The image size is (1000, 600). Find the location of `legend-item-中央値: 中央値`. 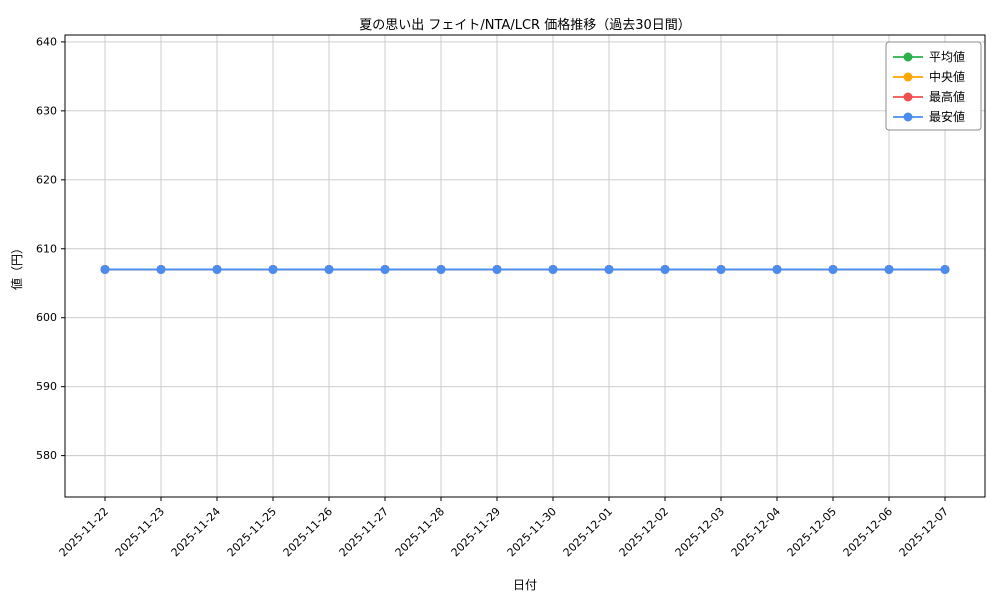

legend-item-中央値: 中央値 is located at coordinates (929, 76).